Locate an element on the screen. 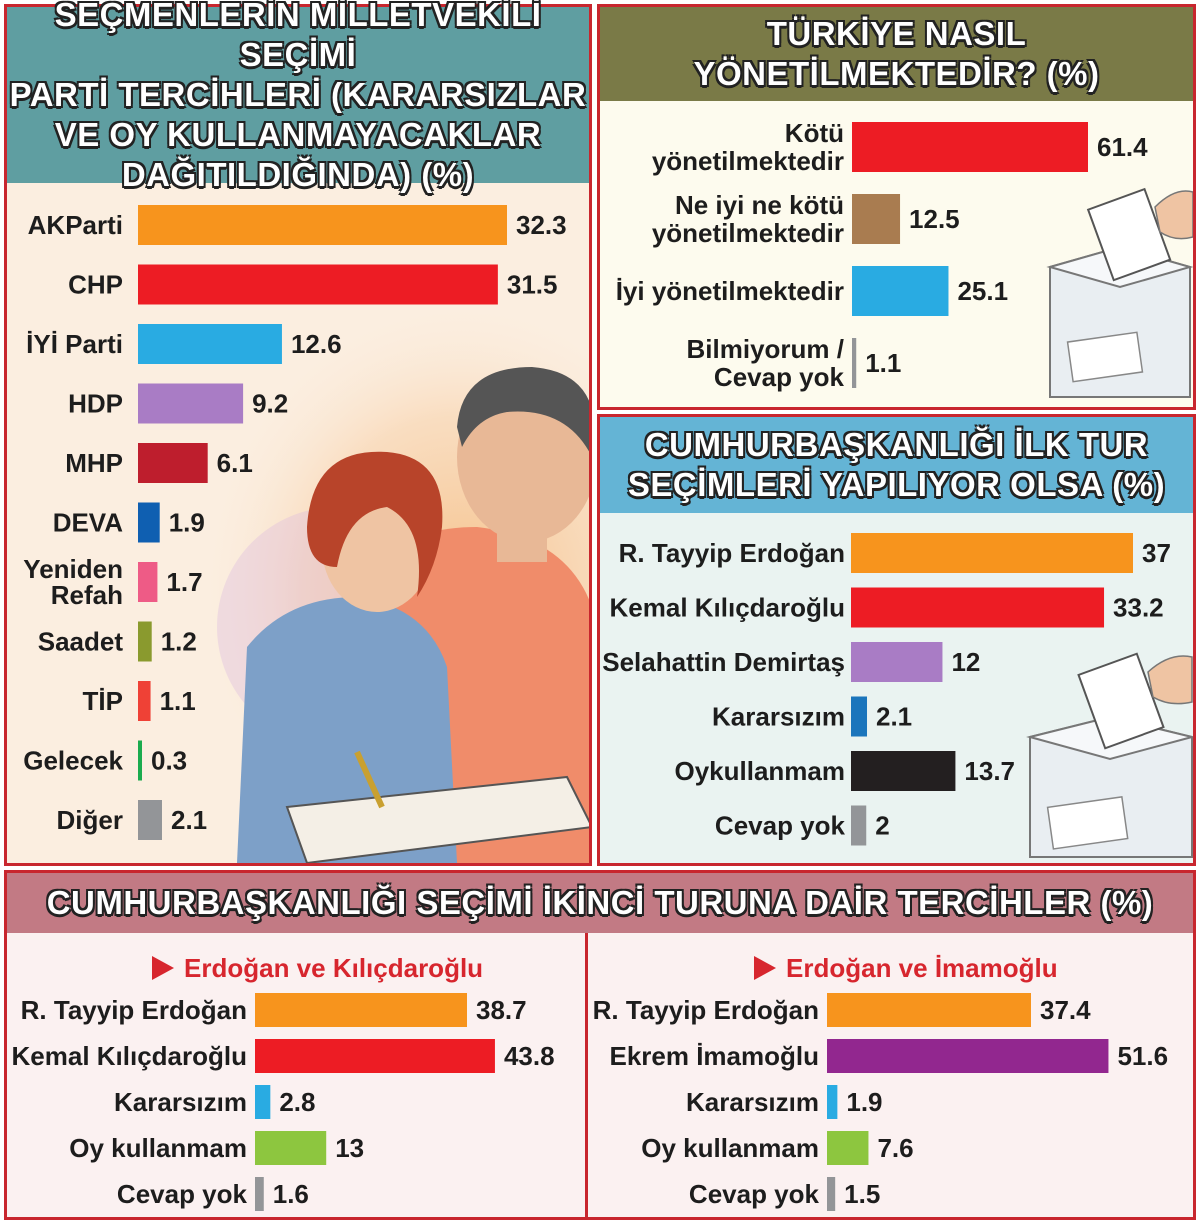 Image resolution: width=1200 pixels, height=1224 pixels. value-label: 1.9 is located at coordinates (187, 523).